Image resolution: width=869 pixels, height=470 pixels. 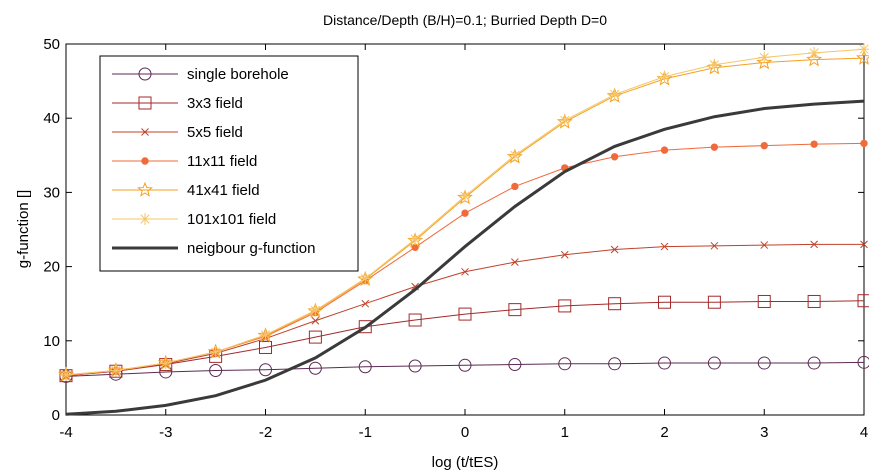 What do you see at coordinates (764, 432) in the screenshot?
I see `x-tick-label: 3` at bounding box center [764, 432].